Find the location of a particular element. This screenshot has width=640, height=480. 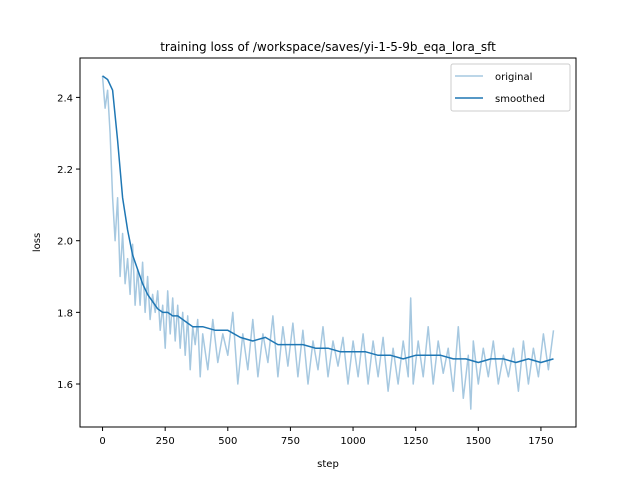

legend-label-smoothed: smoothed is located at coordinates (520, 99).